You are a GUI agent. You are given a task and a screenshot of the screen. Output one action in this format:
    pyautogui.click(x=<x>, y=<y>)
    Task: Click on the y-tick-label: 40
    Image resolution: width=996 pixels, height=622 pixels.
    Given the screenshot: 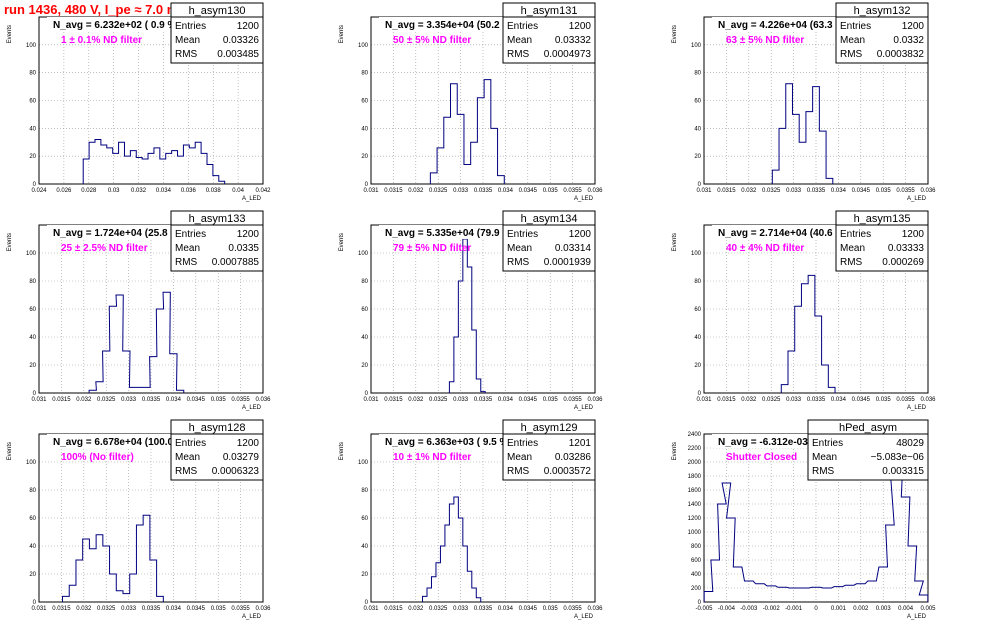 What is the action you would take?
    pyautogui.click(x=32, y=129)
    